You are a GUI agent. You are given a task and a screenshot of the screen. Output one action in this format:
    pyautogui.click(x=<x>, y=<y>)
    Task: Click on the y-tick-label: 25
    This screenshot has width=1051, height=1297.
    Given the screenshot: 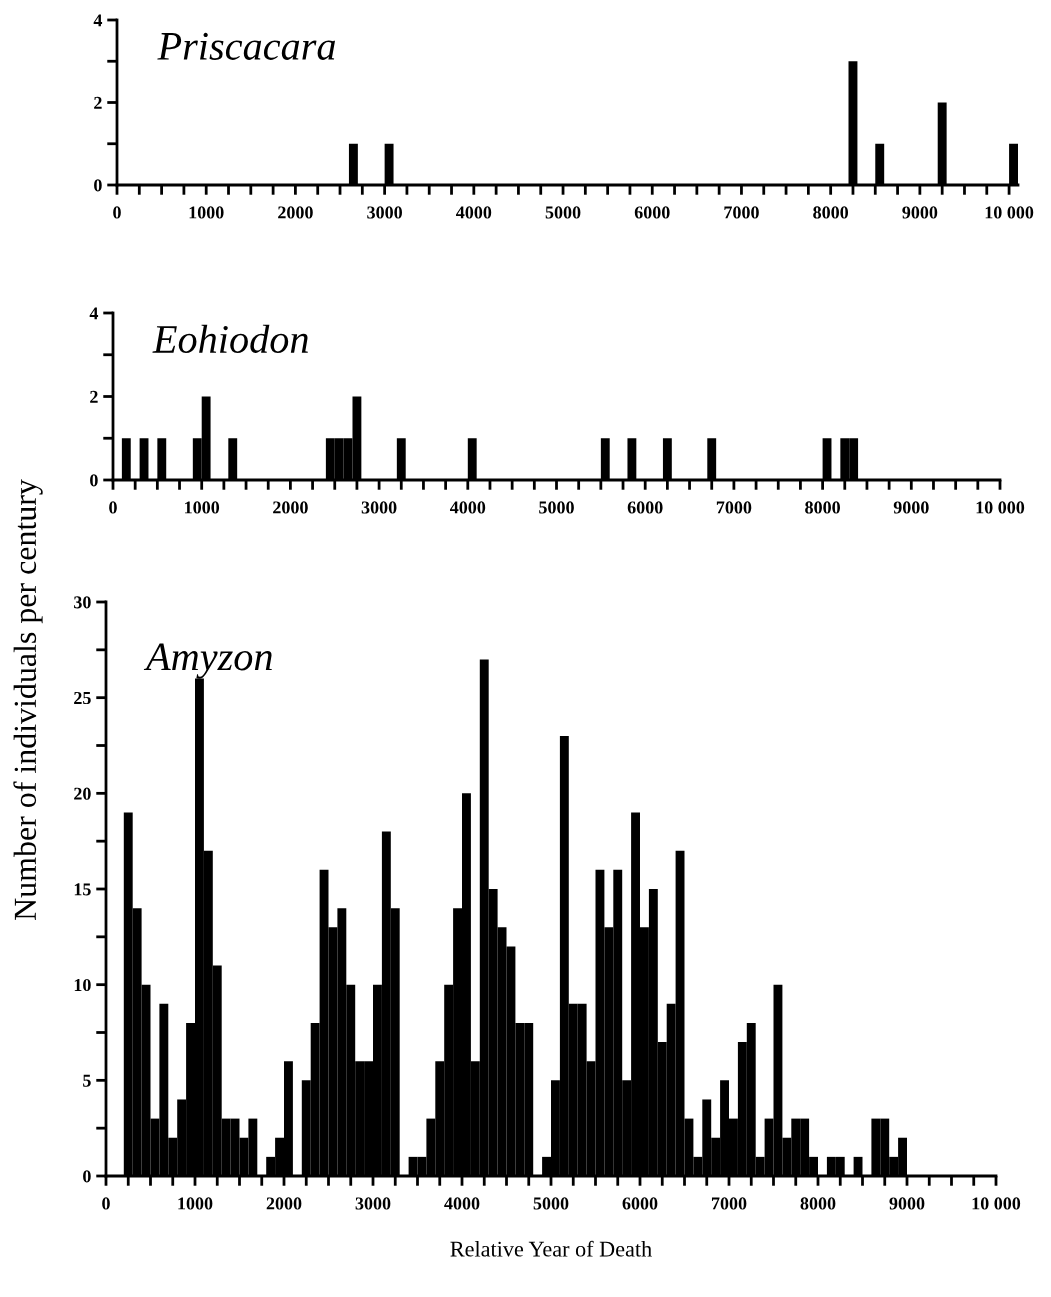 What is the action you would take?
    pyautogui.click(x=82, y=698)
    